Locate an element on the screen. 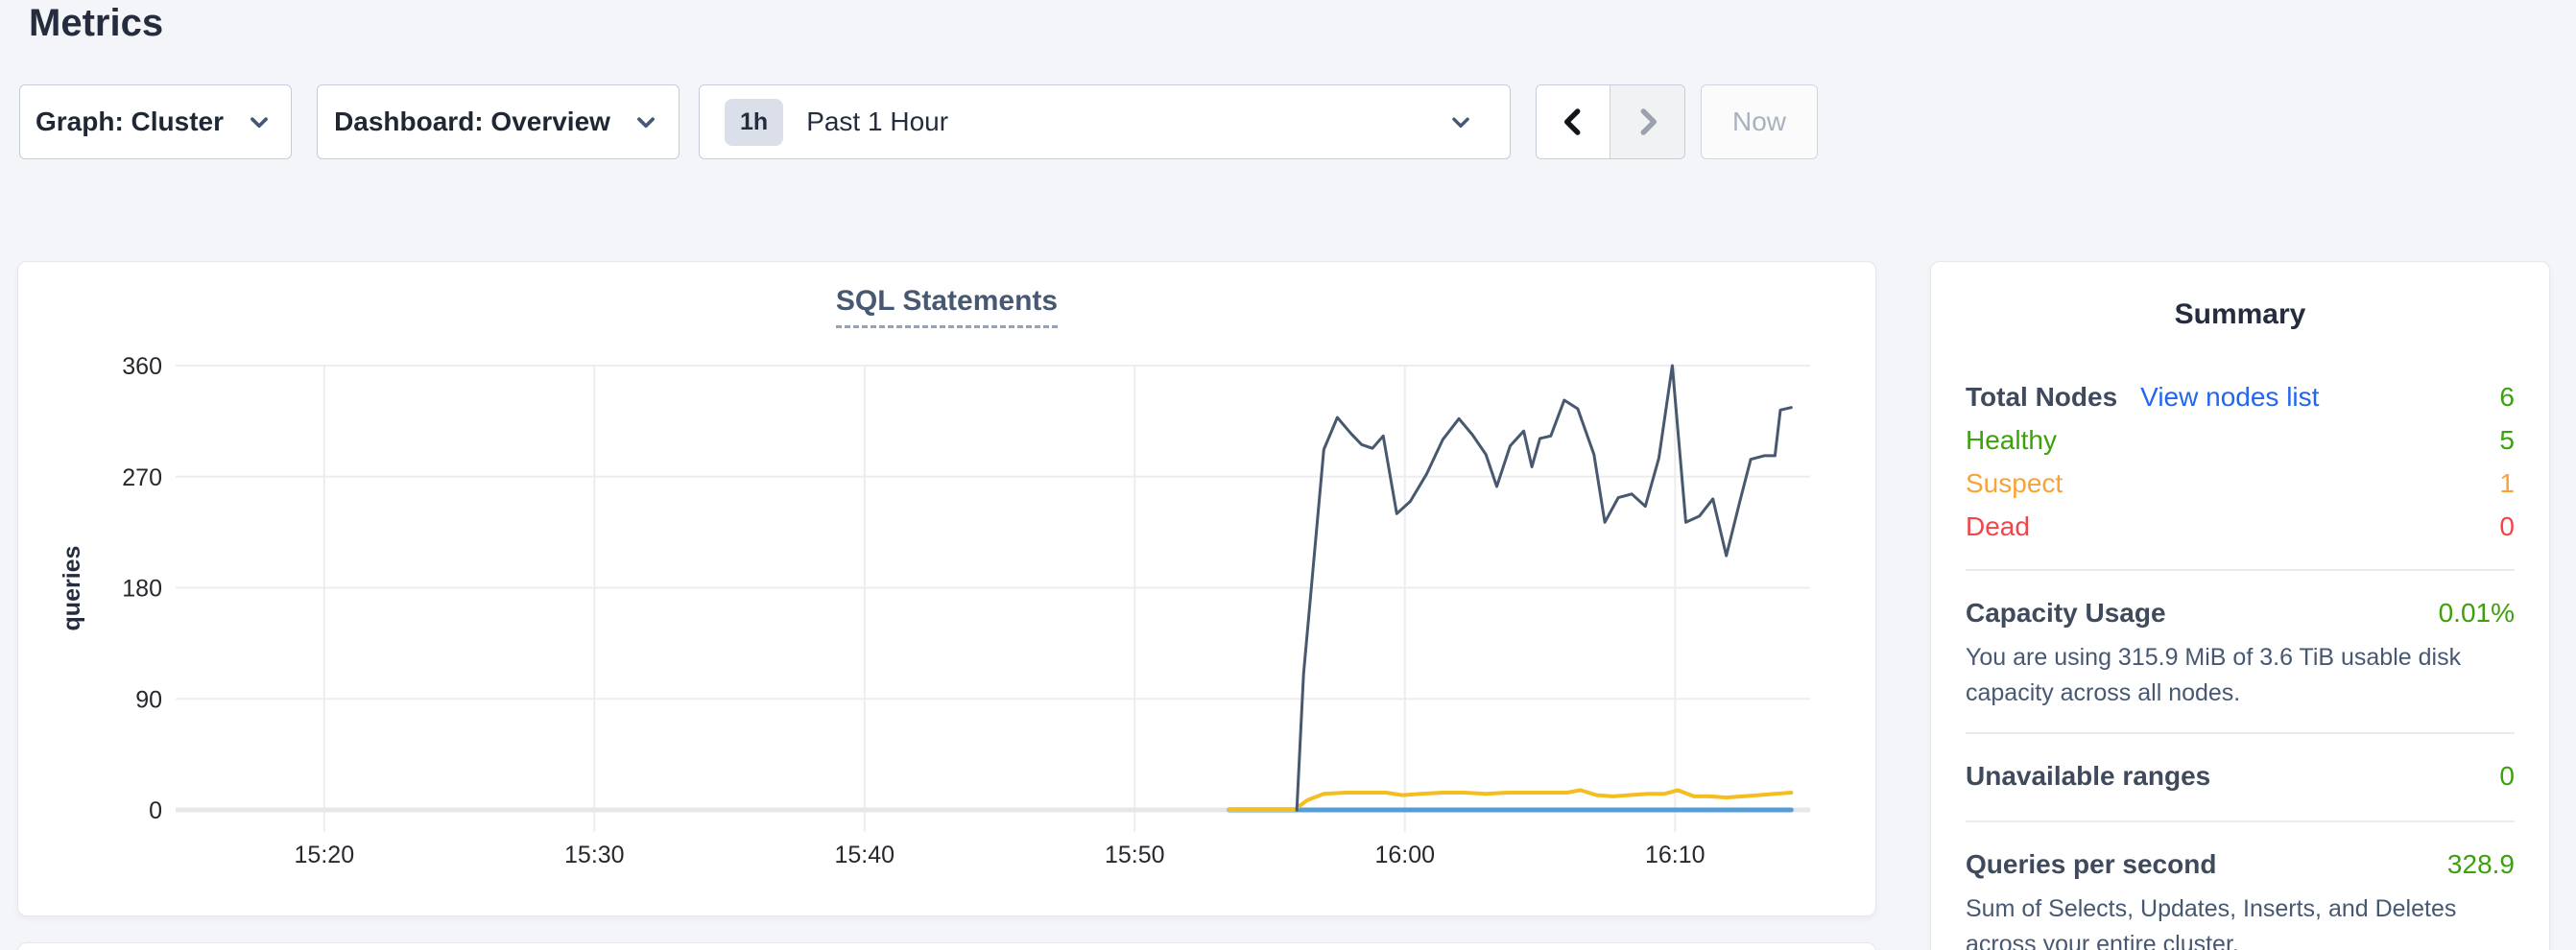  suspect-label: Suspect is located at coordinates (2014, 482).